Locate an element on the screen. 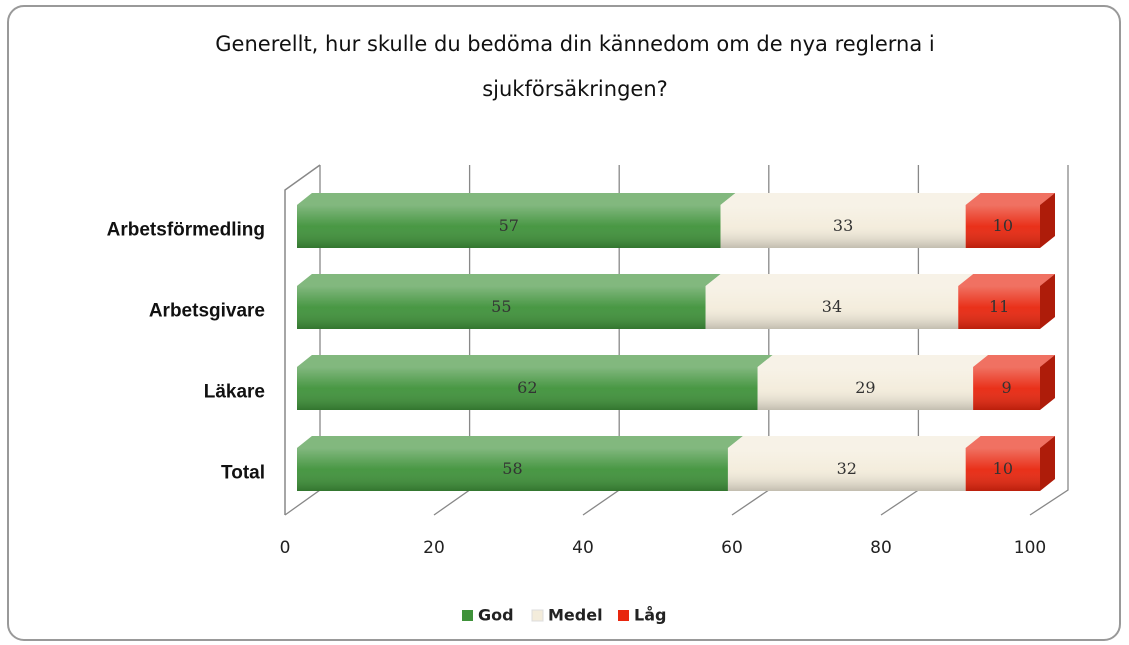  data-label: 9 is located at coordinates (1006, 387).